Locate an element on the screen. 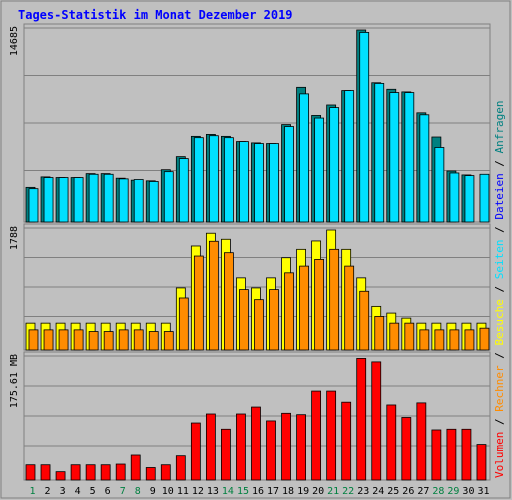 This screenshot has width=512, height=500. x-tick-label: 2 is located at coordinates (48, 491).